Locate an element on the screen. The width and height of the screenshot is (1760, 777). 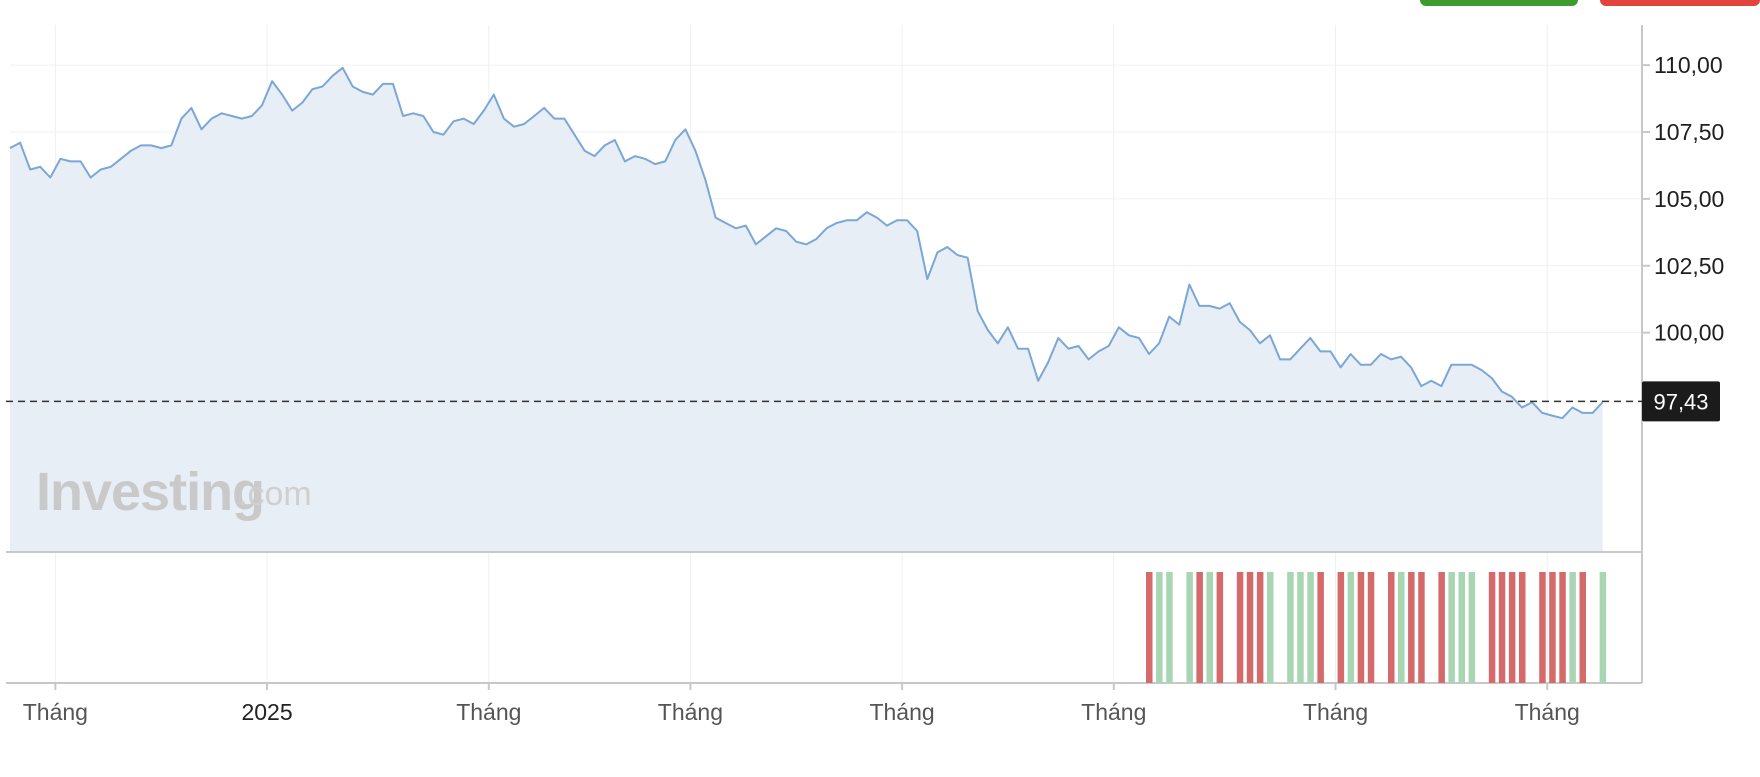
watermark-main: Investing is located at coordinates (150, 492).